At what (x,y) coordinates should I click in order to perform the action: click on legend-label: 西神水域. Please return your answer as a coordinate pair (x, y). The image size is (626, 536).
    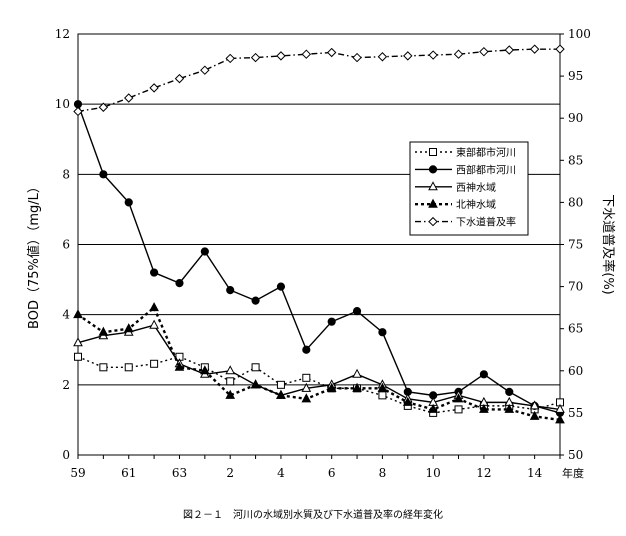
    Looking at the image, I should click on (476, 187).